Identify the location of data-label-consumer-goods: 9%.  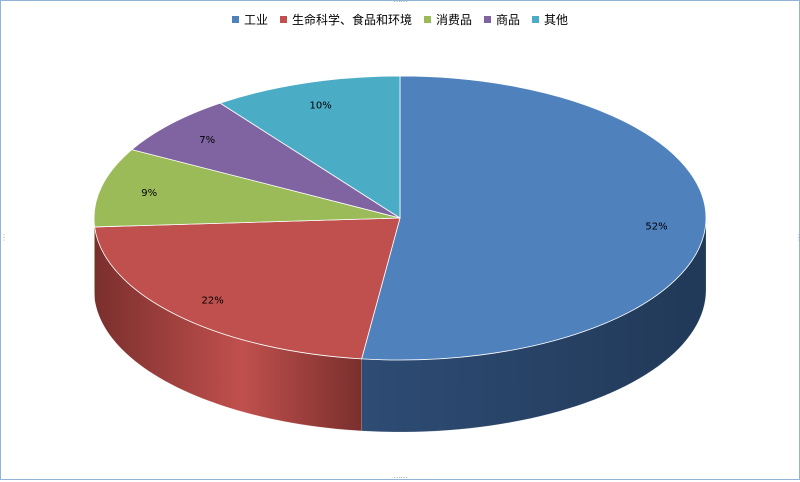
(149, 193).